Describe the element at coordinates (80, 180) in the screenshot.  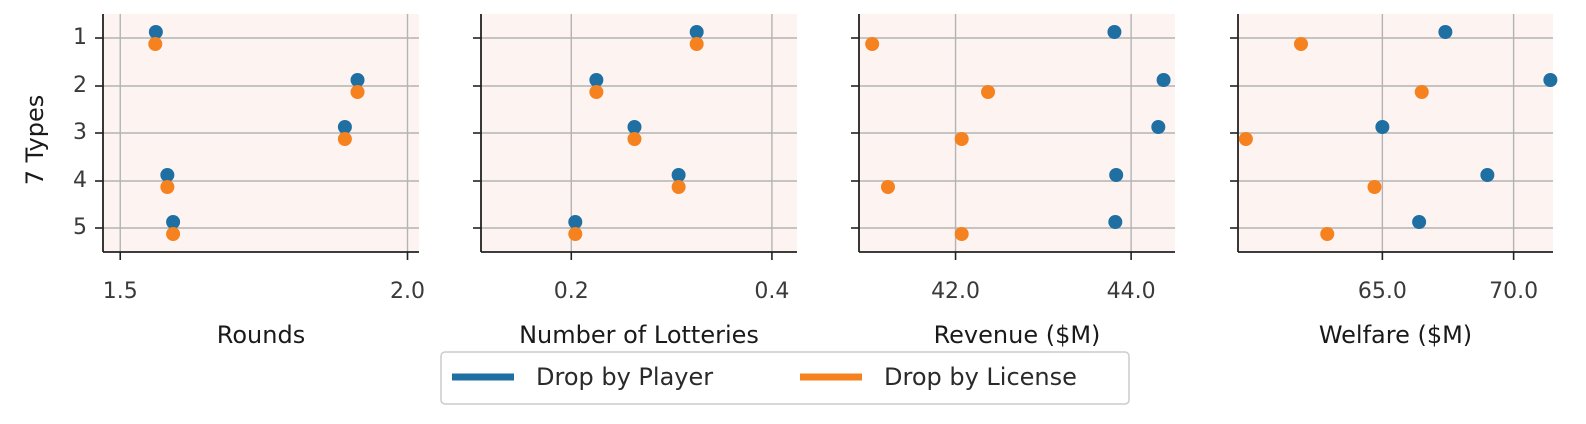
I see `y-tick-label: 4` at that location.